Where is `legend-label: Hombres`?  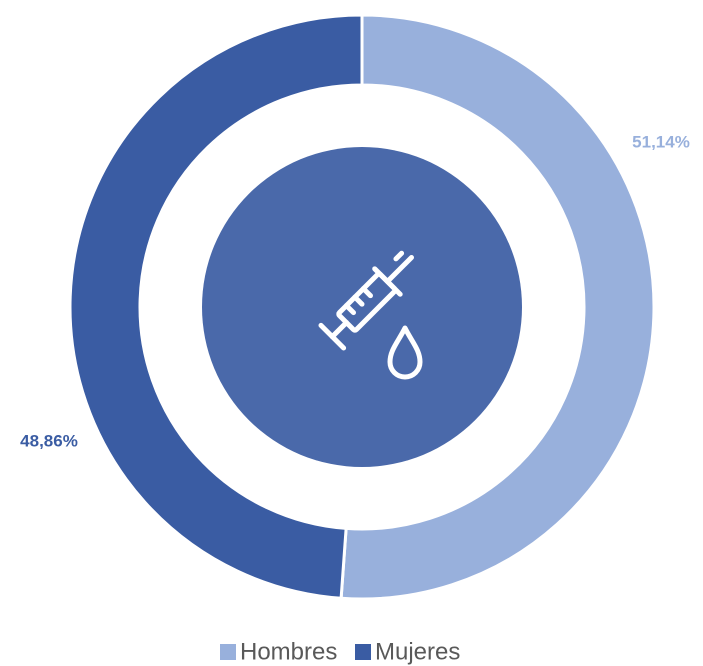 legend-label: Hombres is located at coordinates (288, 651).